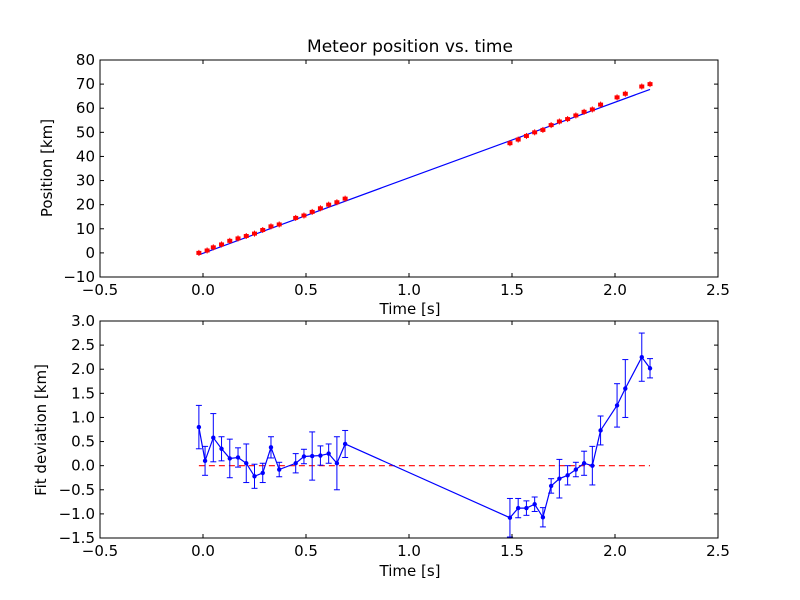  I want to click on y-tick-label: 2.5, so click(83, 345).